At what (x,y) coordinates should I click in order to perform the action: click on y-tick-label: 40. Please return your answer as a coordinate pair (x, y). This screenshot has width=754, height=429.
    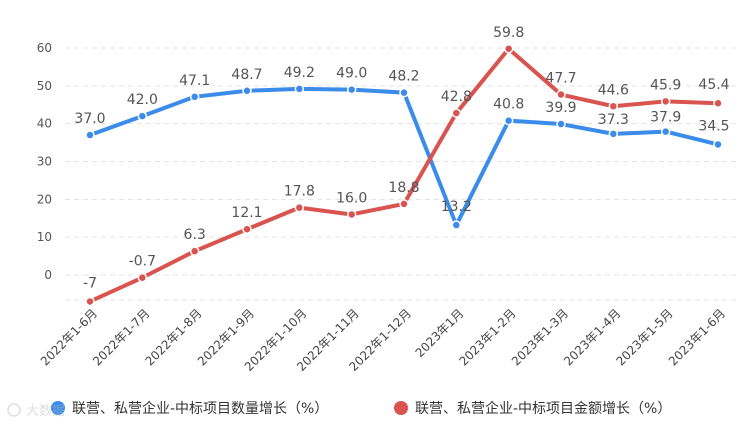
    Looking at the image, I should click on (44, 124).